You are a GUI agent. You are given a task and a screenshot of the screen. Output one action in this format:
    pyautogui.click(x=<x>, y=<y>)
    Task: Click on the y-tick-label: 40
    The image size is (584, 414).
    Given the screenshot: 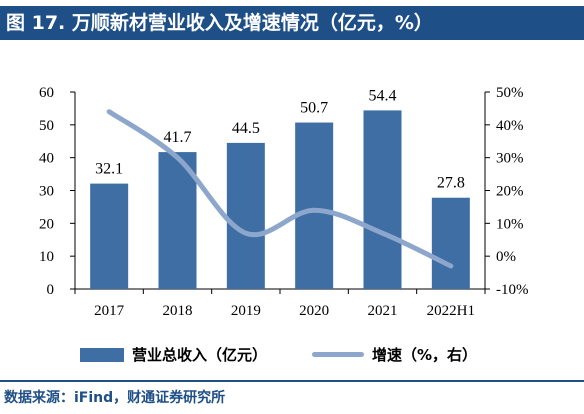 What is the action you would take?
    pyautogui.click(x=46, y=159)
    